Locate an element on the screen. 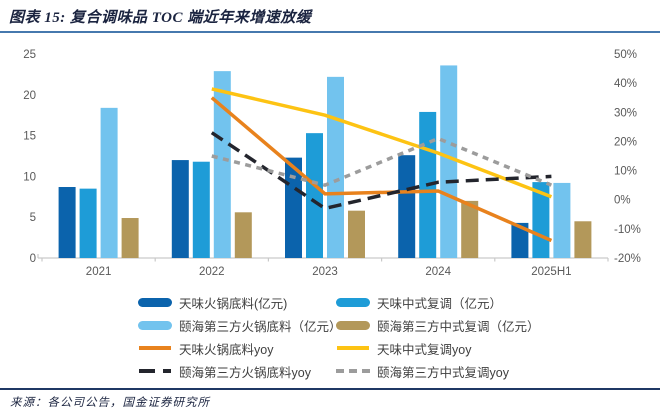 The height and width of the screenshot is (415, 660). bar-颐海第三方火锅底料（亿元）-2025H1 is located at coordinates (562, 220).